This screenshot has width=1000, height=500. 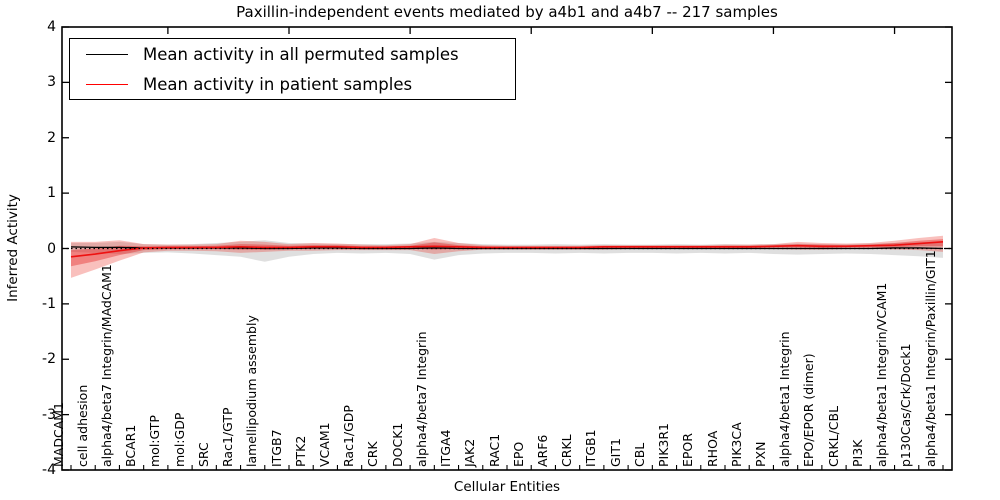 What do you see at coordinates (49, 359) in the screenshot?
I see `y-tick-label: -2` at bounding box center [49, 359].